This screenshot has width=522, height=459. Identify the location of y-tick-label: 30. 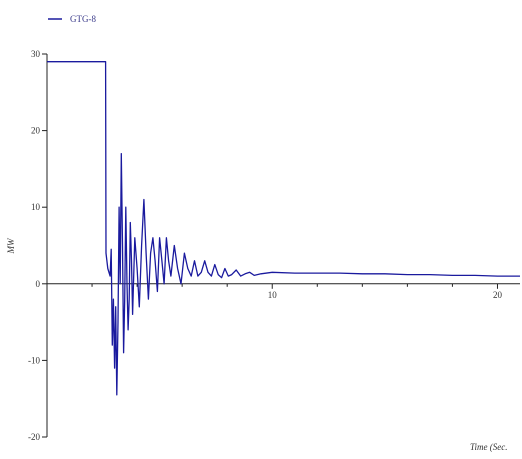
(36, 54).